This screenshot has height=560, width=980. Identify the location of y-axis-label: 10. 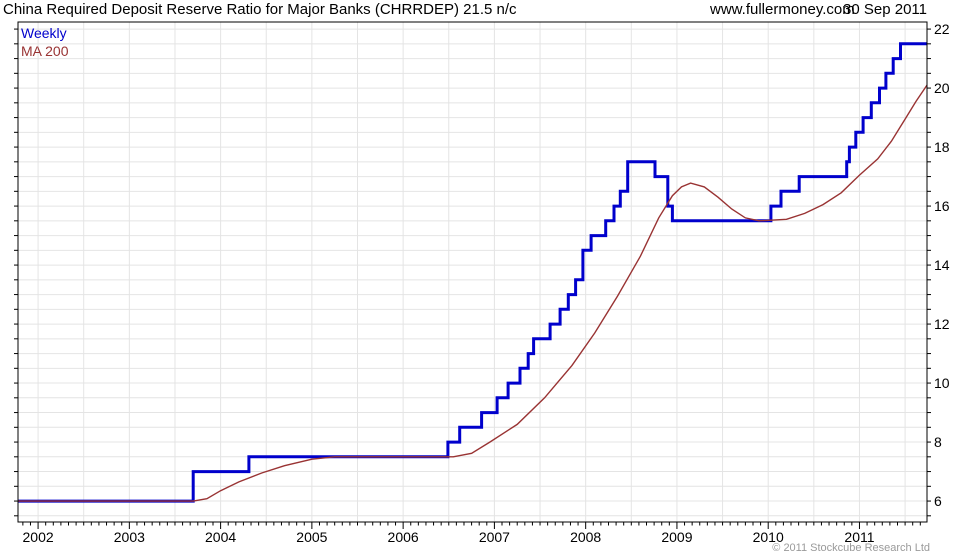
(942, 383).